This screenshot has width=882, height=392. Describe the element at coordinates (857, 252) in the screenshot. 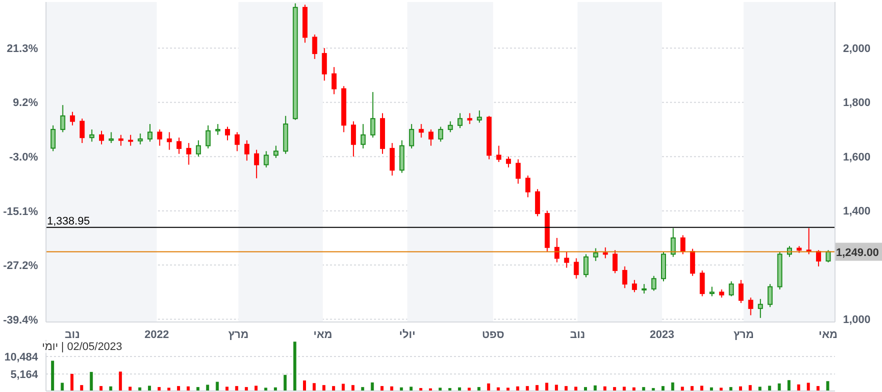

I see `ref-line-label: 1,249.00` at that location.